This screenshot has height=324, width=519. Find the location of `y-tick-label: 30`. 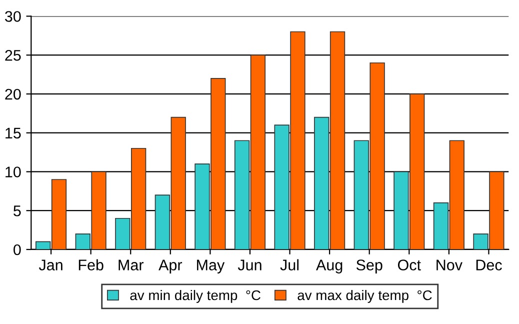

y-tick-label: 30 is located at coordinates (13, 16).